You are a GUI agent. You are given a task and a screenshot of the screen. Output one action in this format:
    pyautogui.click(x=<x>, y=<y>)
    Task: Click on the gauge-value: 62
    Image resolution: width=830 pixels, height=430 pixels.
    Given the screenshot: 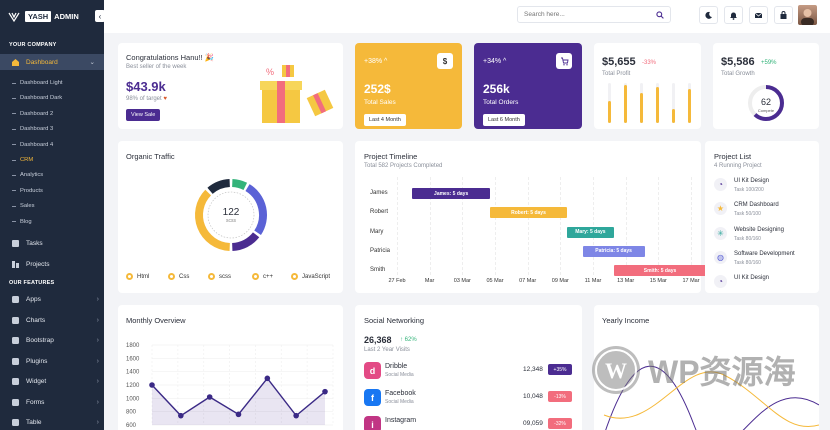 What is the action you would take?
    pyautogui.click(x=766, y=102)
    